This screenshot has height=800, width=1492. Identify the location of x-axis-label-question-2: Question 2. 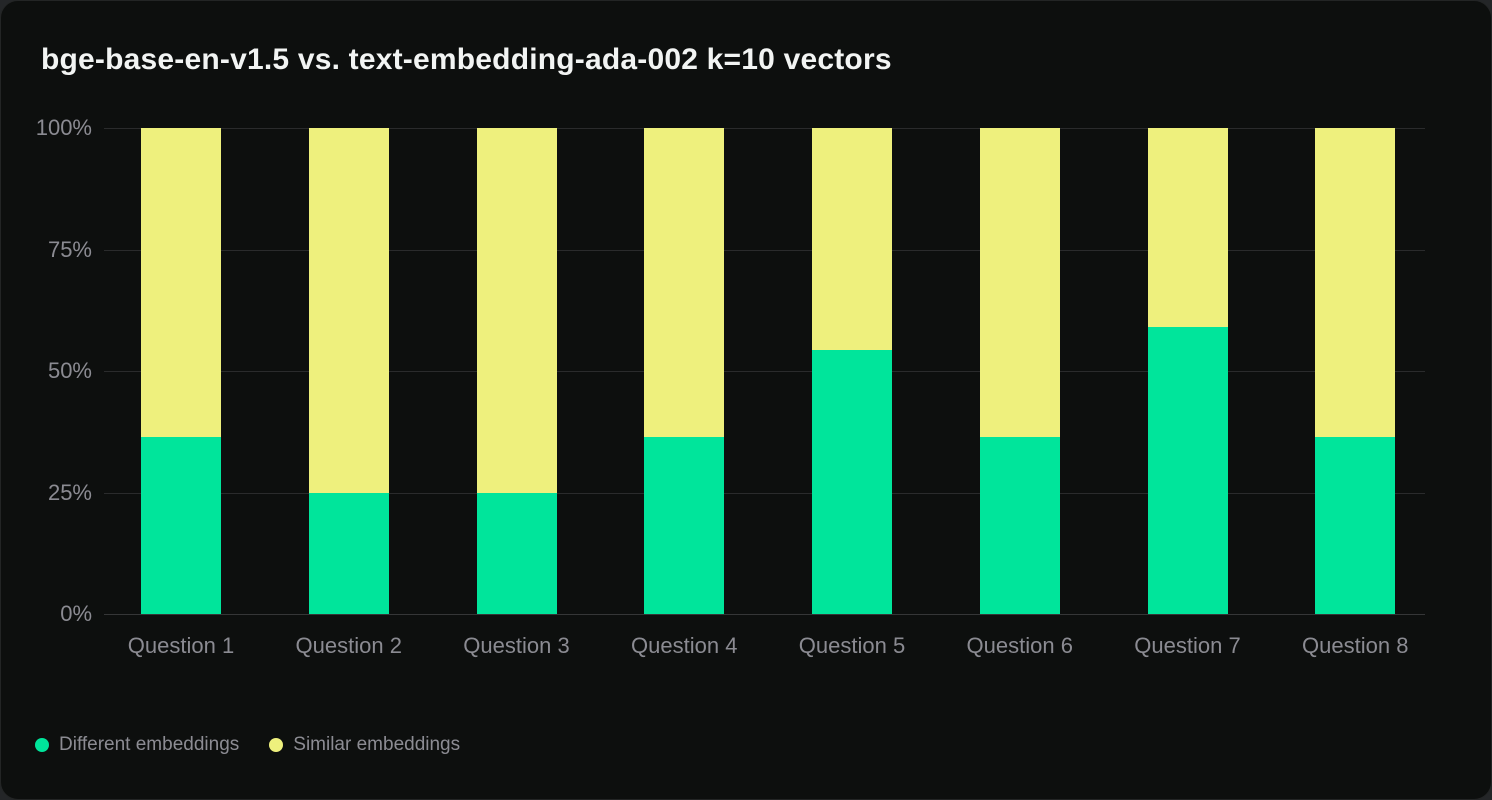
(348, 645).